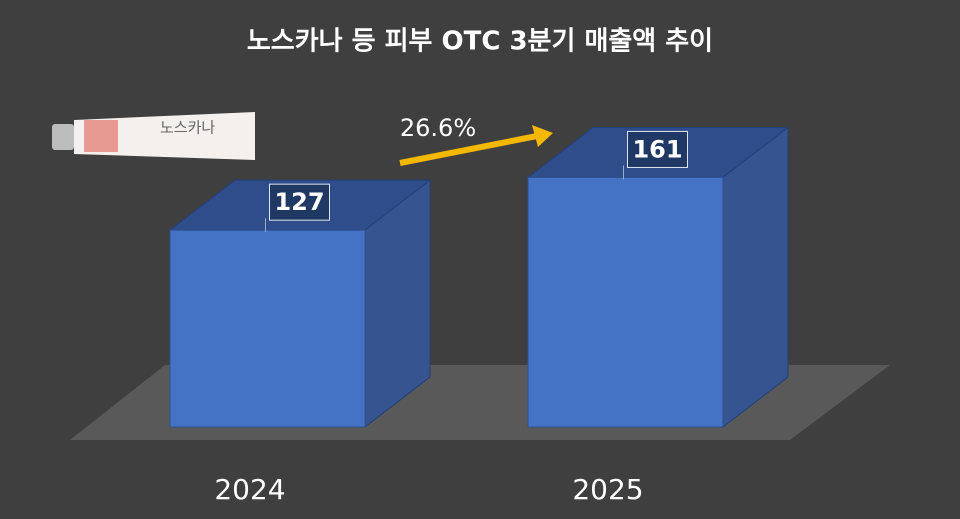 The height and width of the screenshot is (519, 960). What do you see at coordinates (468, 149) in the screenshot?
I see `growth-arrow` at bounding box center [468, 149].